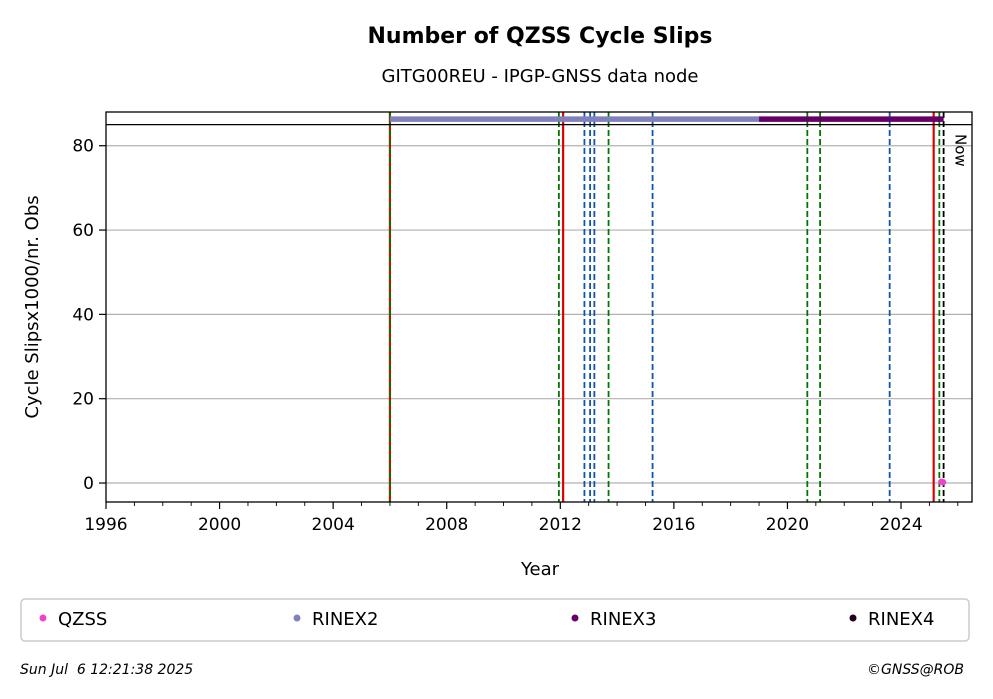  I want to click on y-tick-label: 80, so click(83, 147).